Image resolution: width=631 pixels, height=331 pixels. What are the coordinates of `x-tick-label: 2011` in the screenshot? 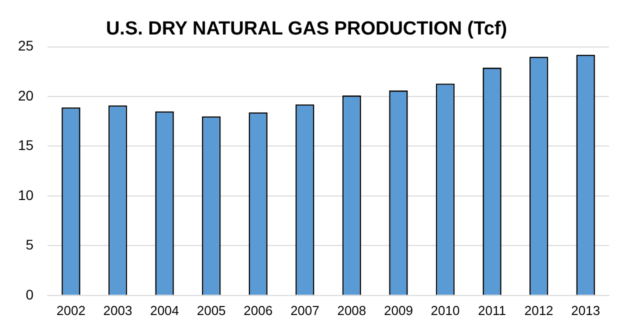 It's located at (492, 310).